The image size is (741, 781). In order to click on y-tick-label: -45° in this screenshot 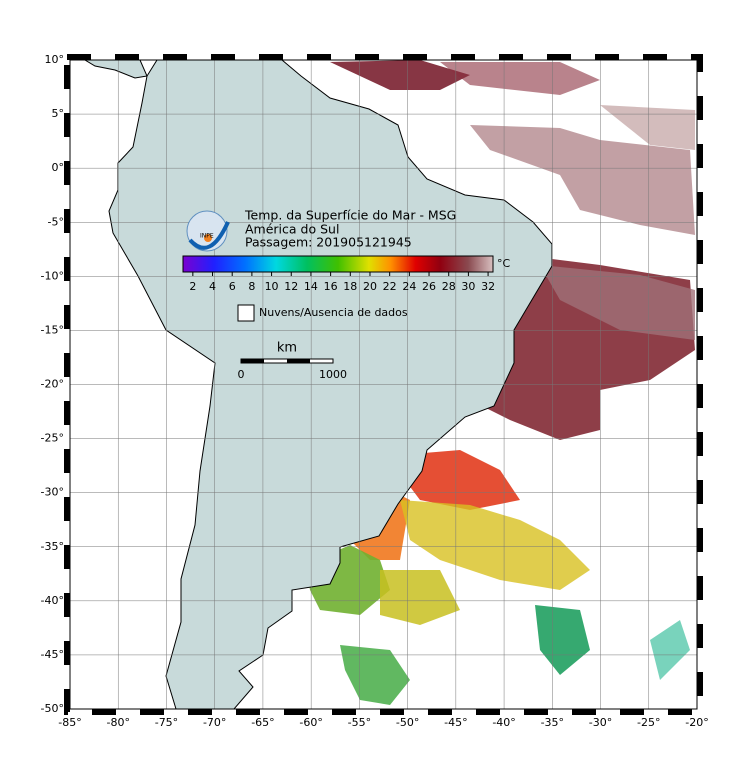, I will do `click(52, 654)`.